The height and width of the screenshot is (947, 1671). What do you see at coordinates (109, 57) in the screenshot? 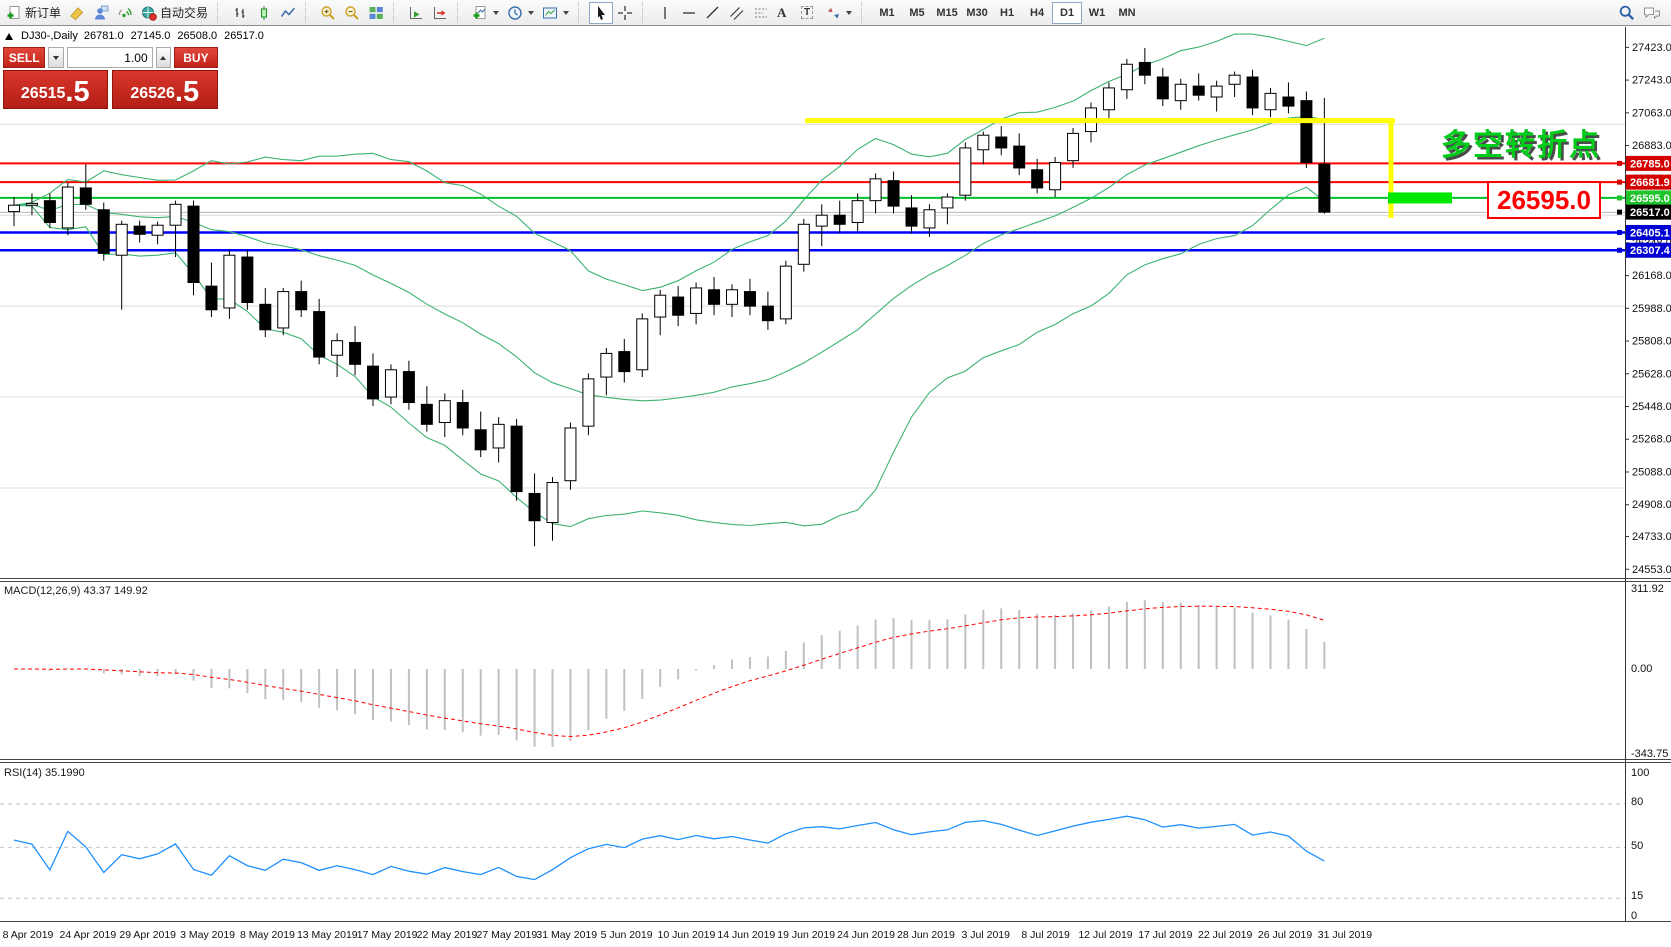
I see `volume-input` at bounding box center [109, 57].